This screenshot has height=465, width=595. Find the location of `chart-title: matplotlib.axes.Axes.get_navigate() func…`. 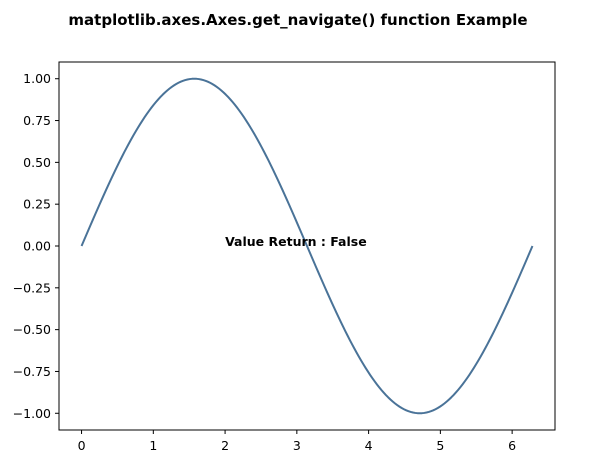

chart-title: matplotlib.axes.Axes.get_navigate() func… is located at coordinates (297, 20).